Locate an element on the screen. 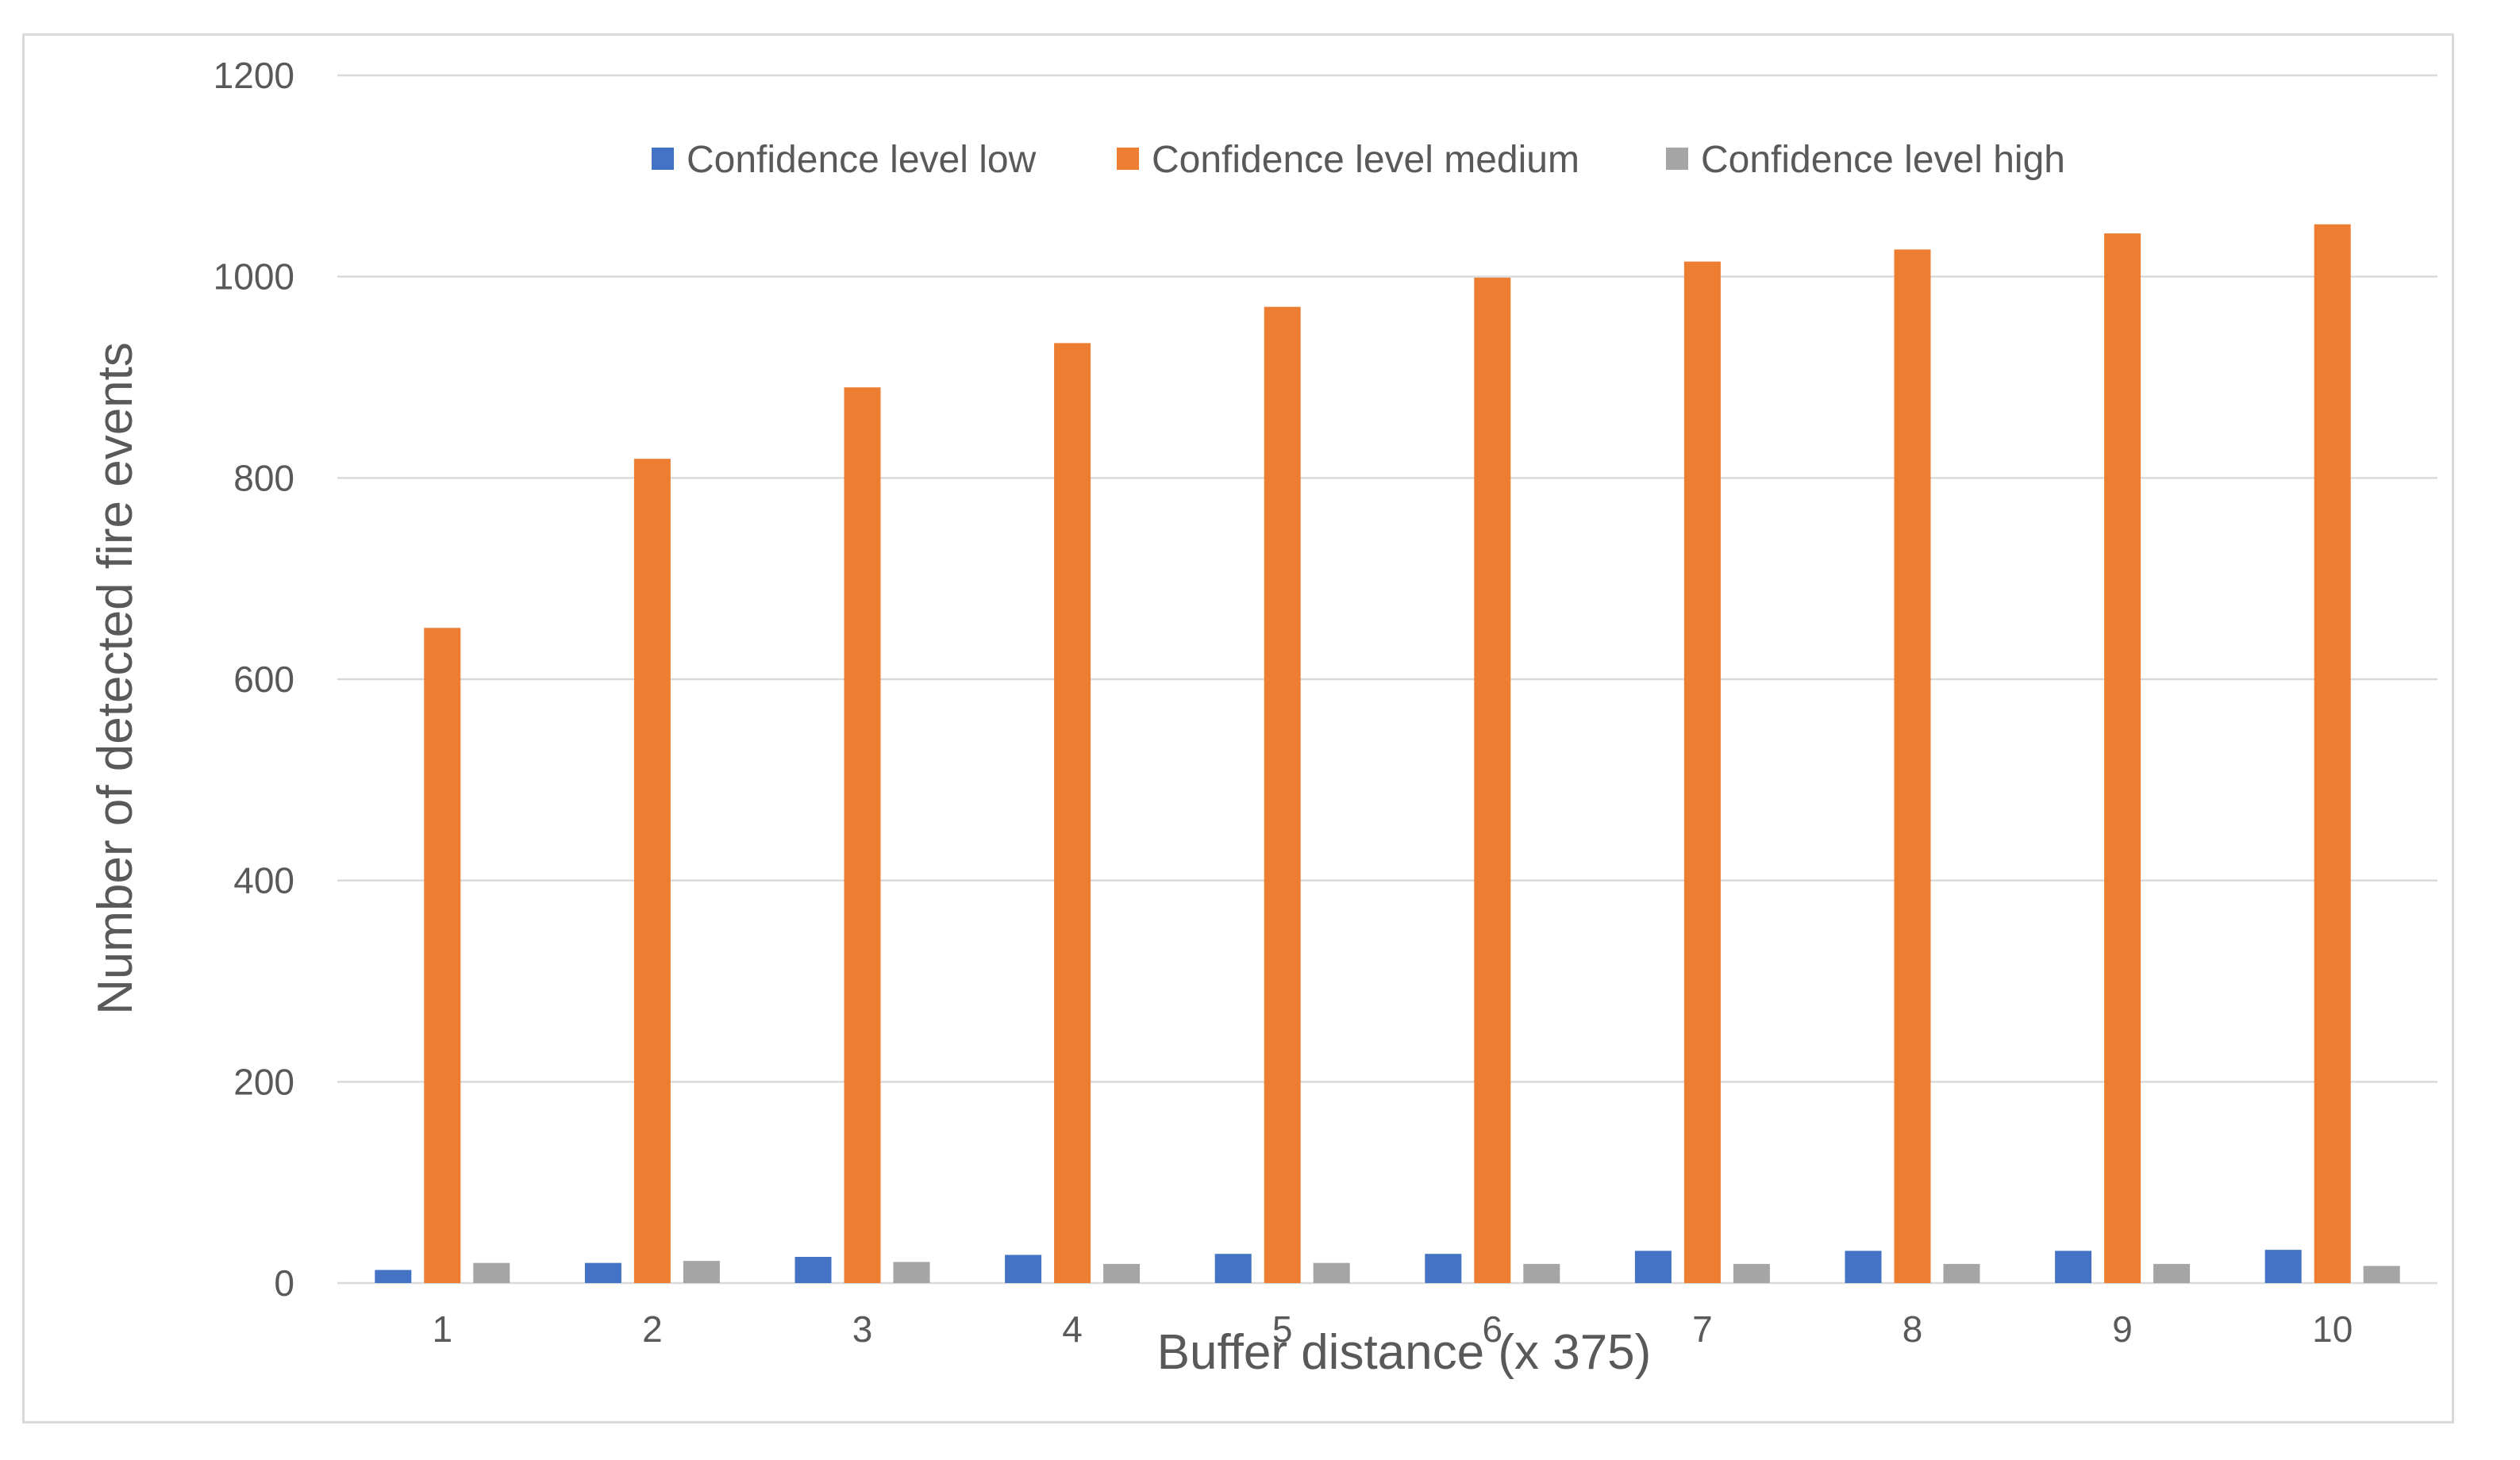  x-tick-label: 8 is located at coordinates (1913, 1329).